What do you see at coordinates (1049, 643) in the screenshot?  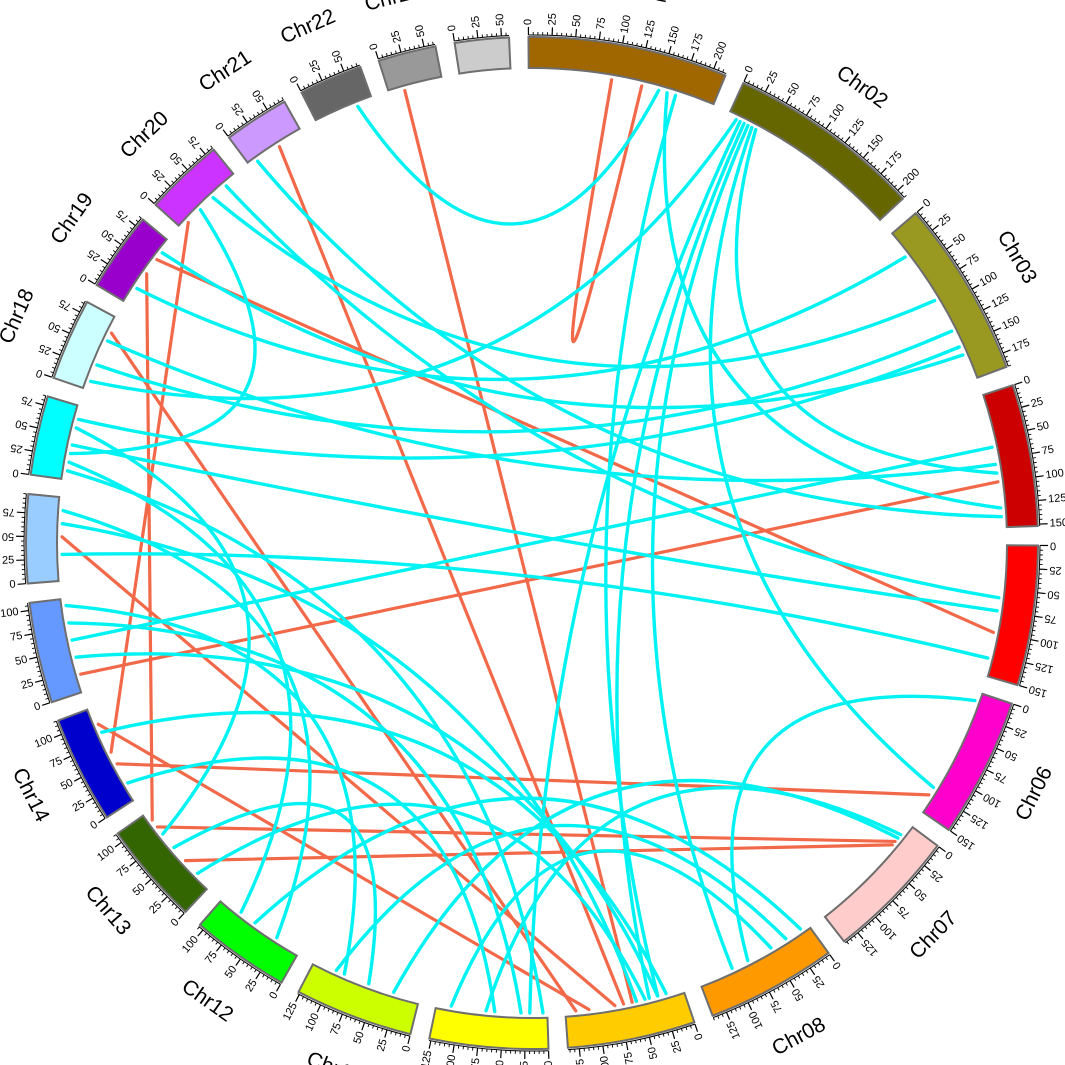 I see `tick-label: 100` at bounding box center [1049, 643].